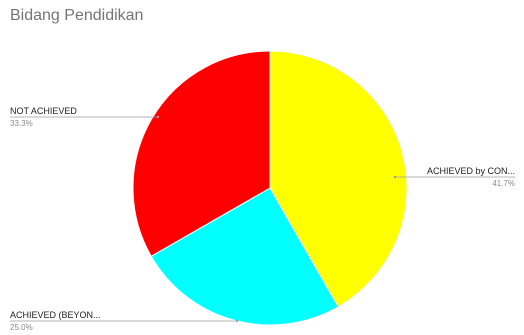 The image size is (524, 335). What do you see at coordinates (503, 183) in the screenshot?
I see `slice-percent: 41.7%` at bounding box center [503, 183].